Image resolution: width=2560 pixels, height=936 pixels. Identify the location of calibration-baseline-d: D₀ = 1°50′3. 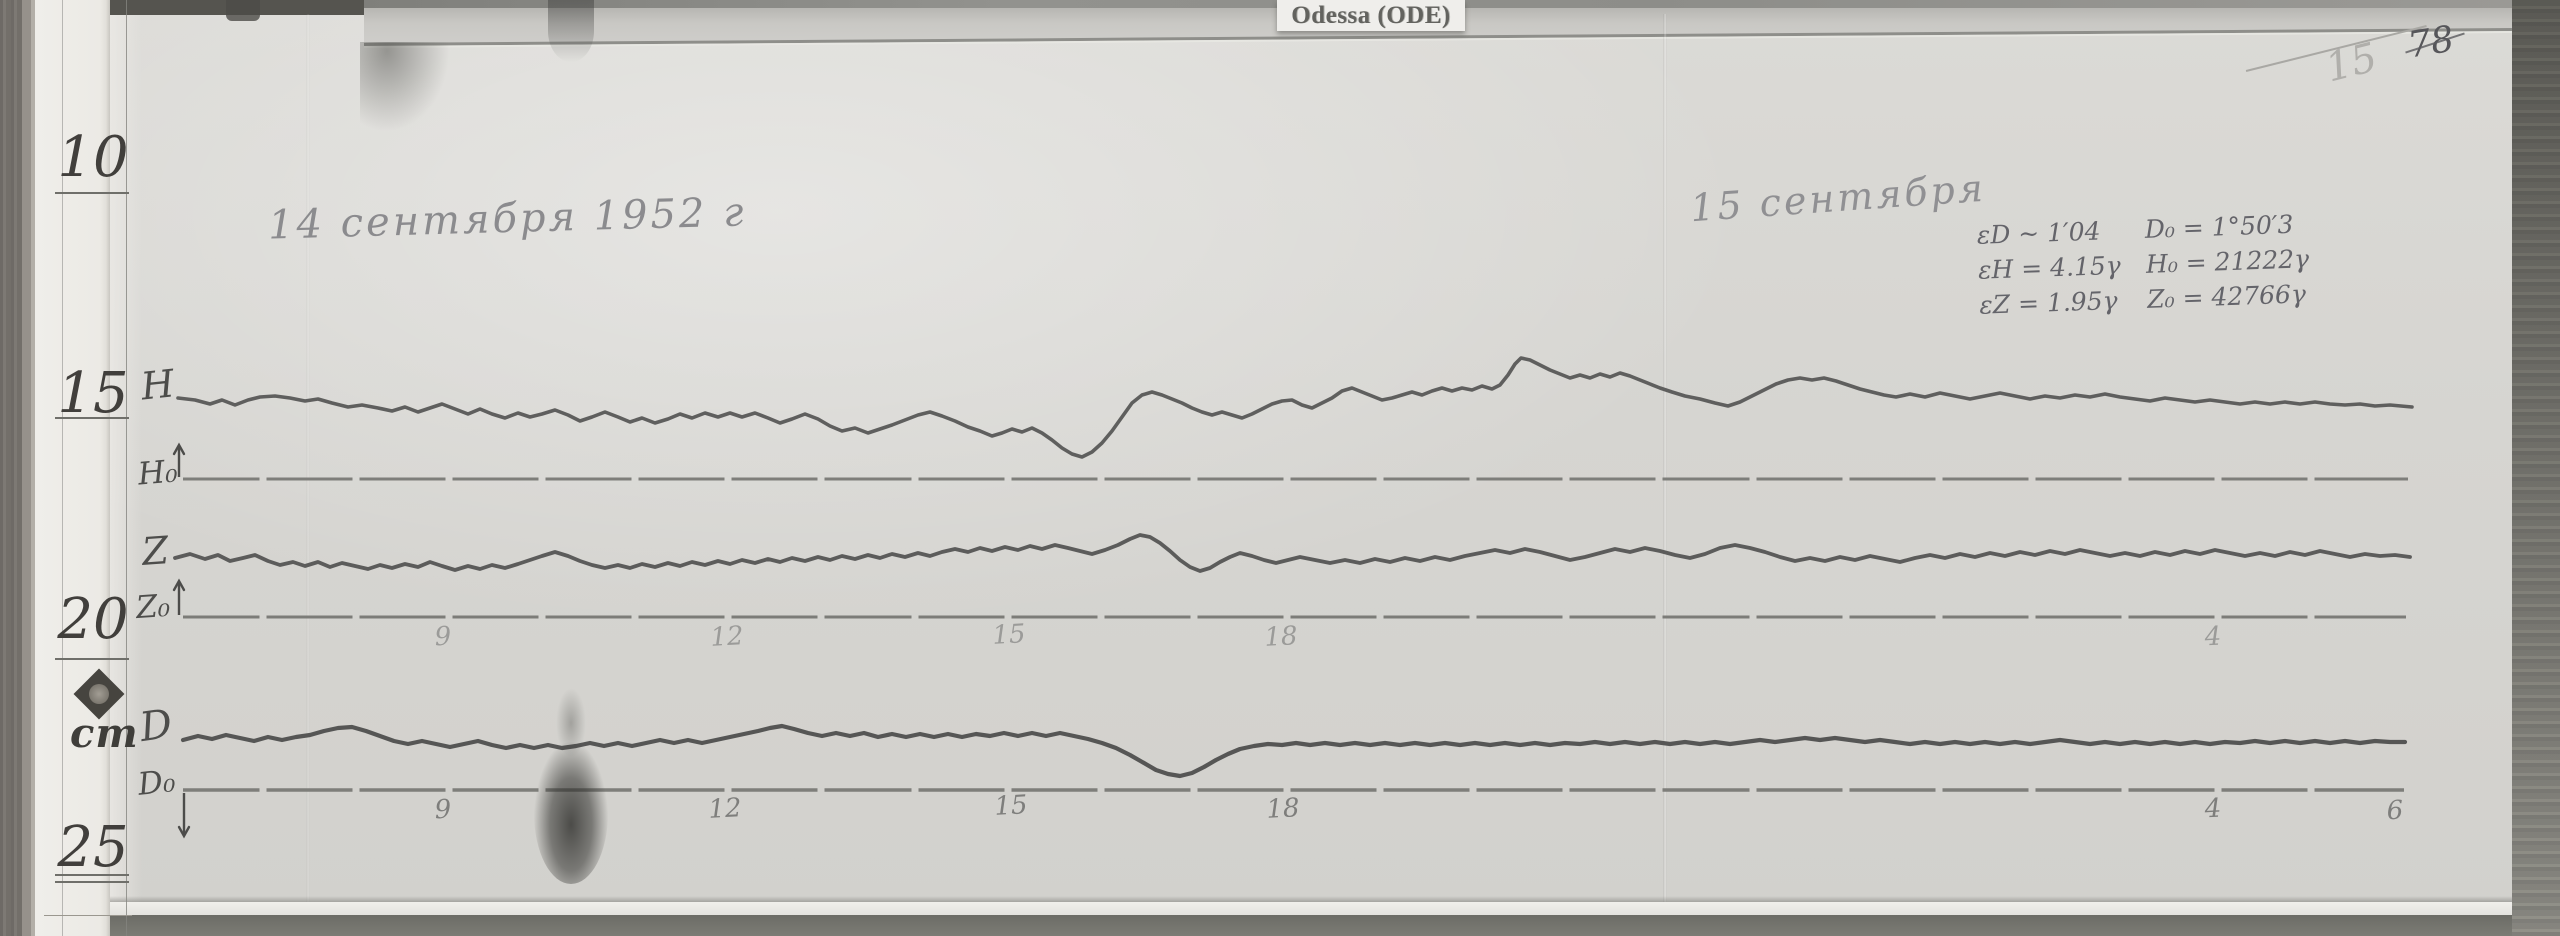
(2219, 226).